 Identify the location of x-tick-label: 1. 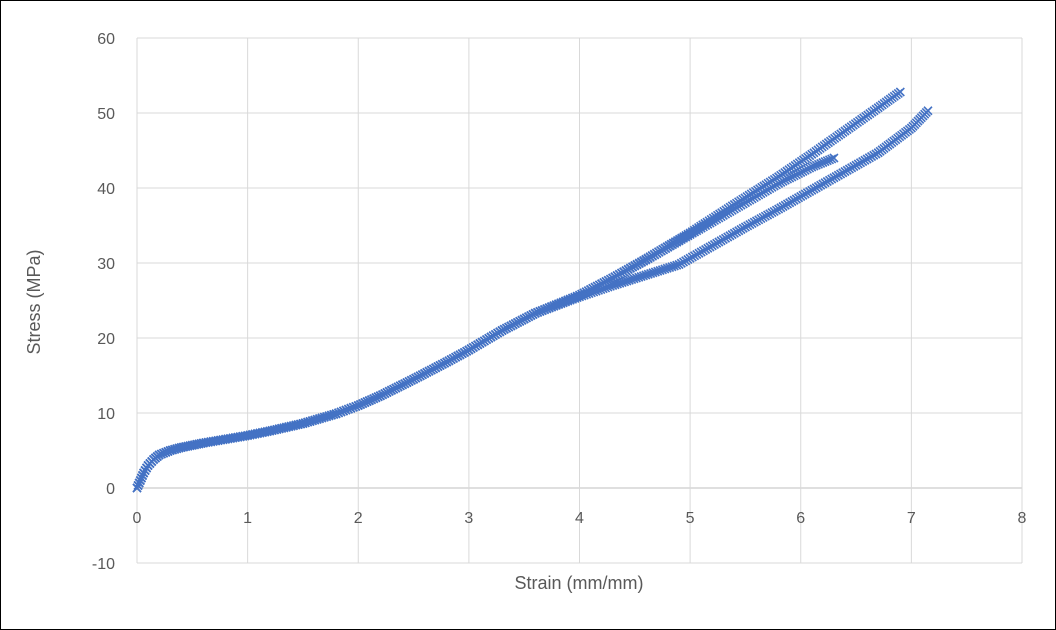
(247, 518).